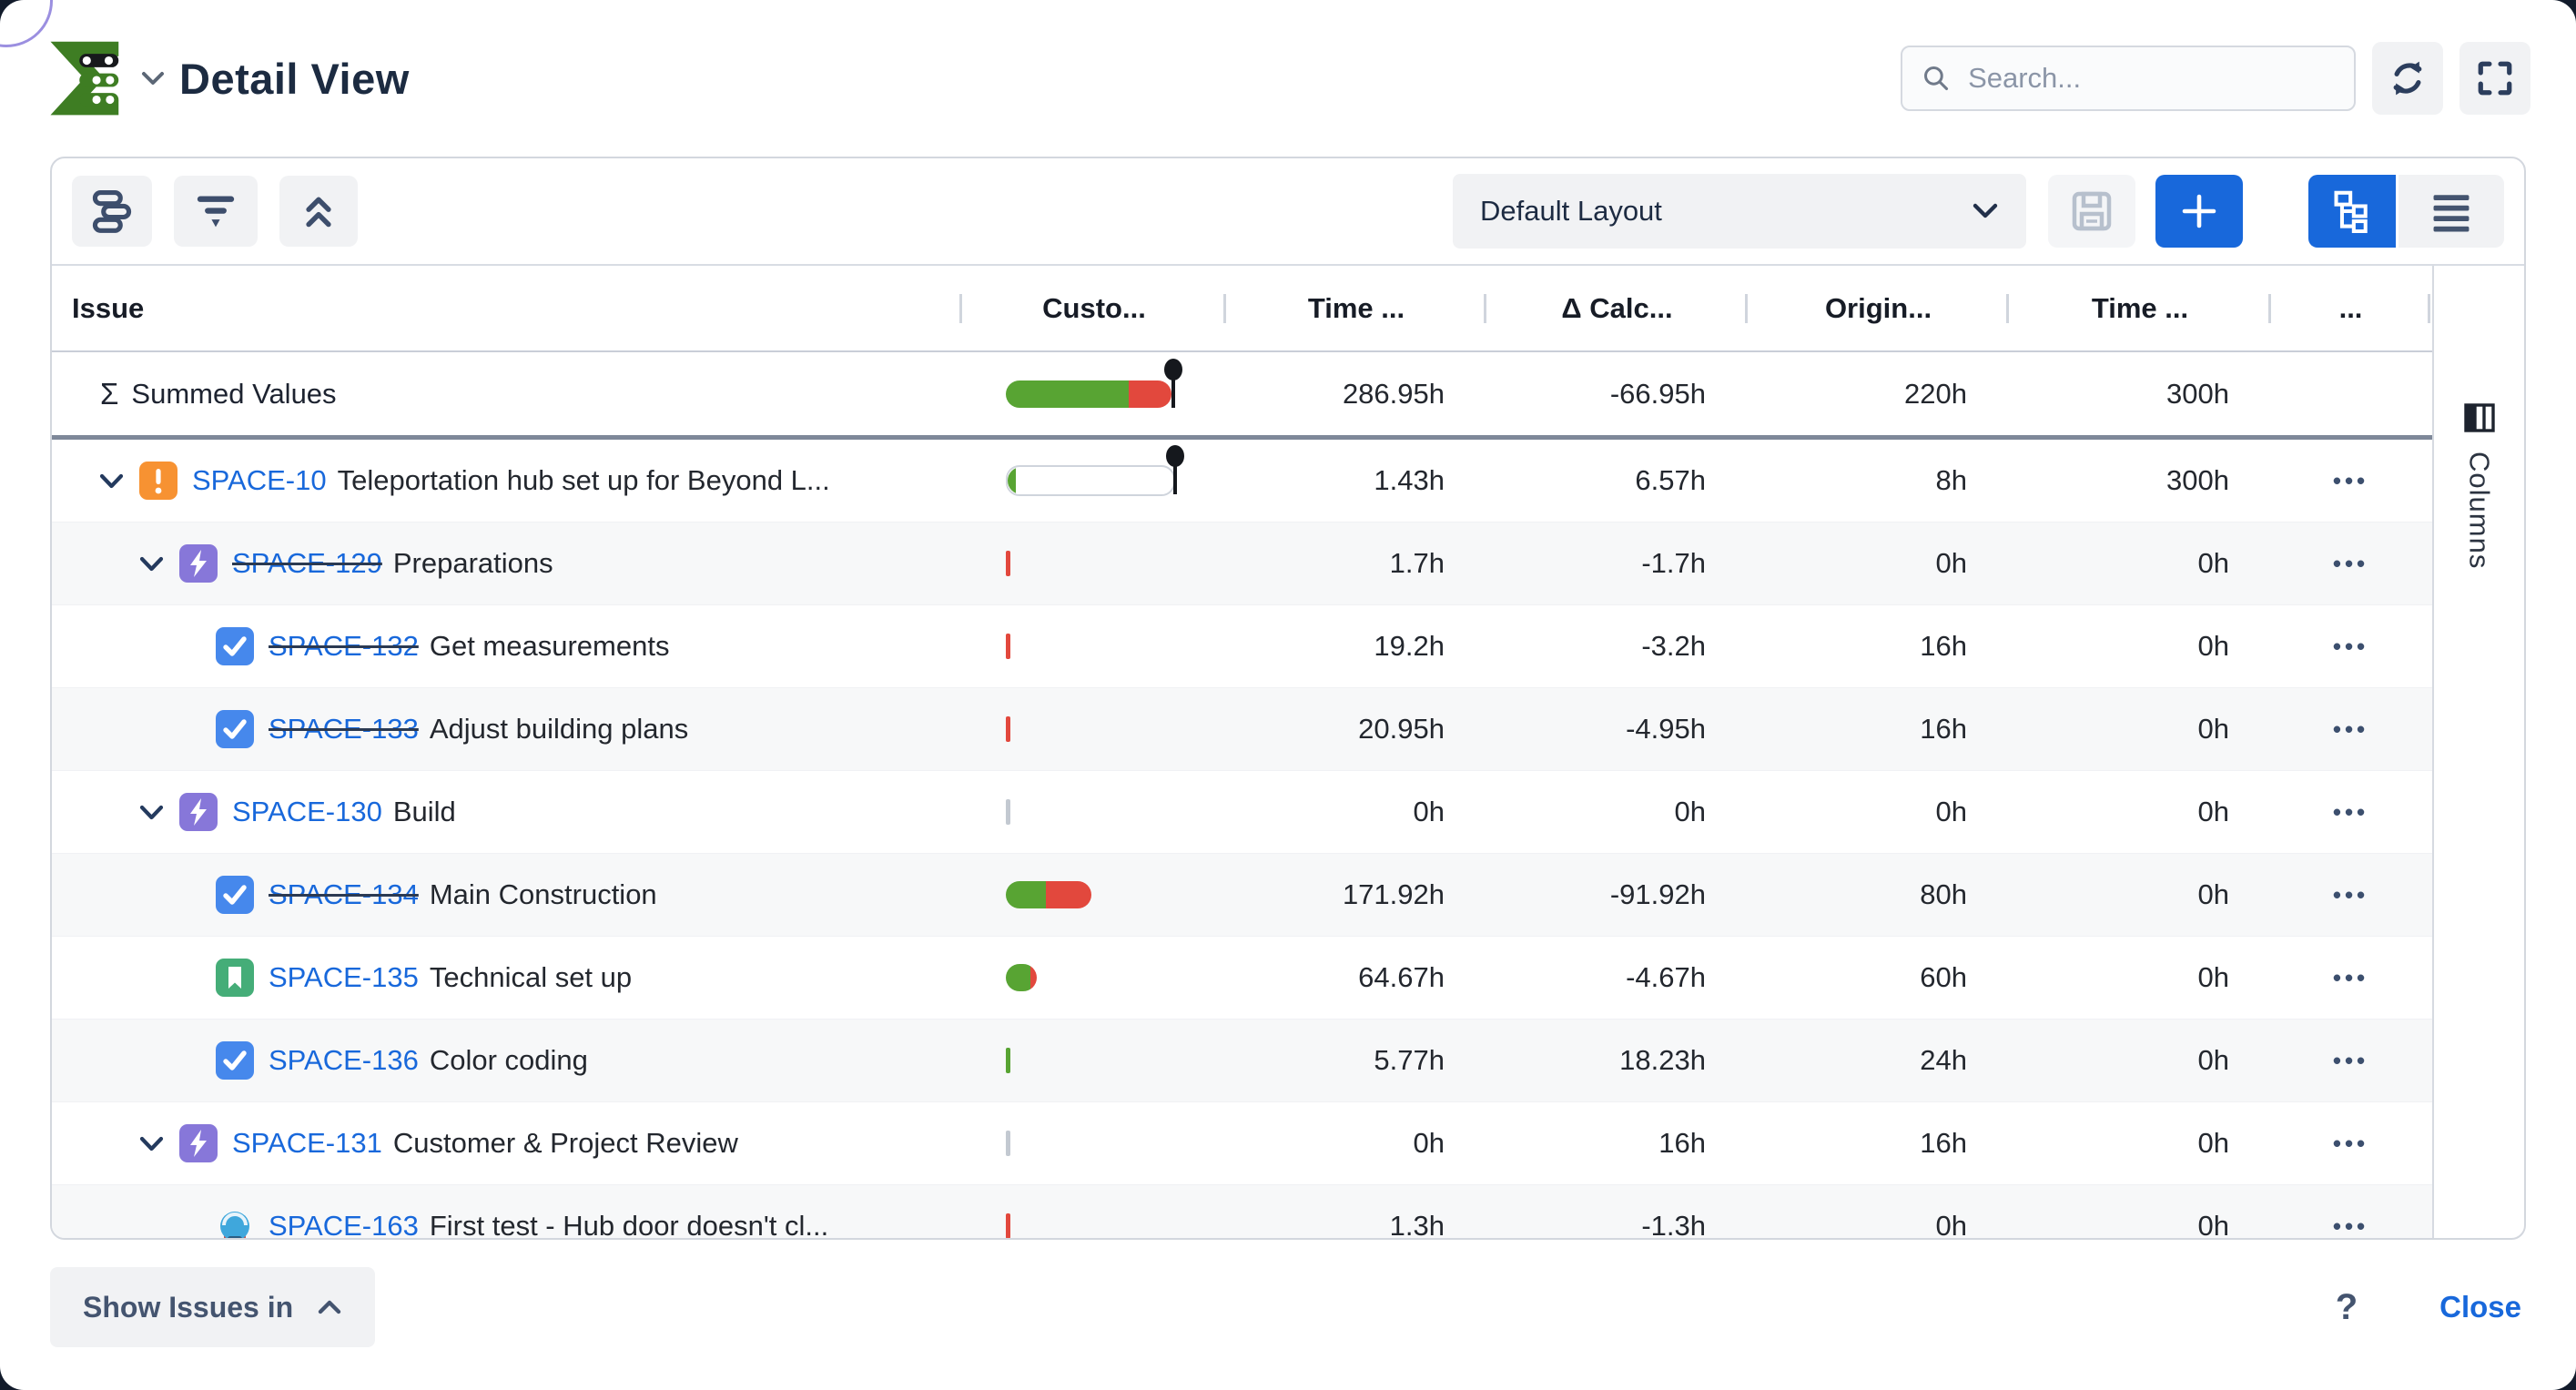 This screenshot has width=2576, height=1390. Describe the element at coordinates (1657, 393) in the screenshot. I see `summed-delta-calc: -66.95h` at that location.